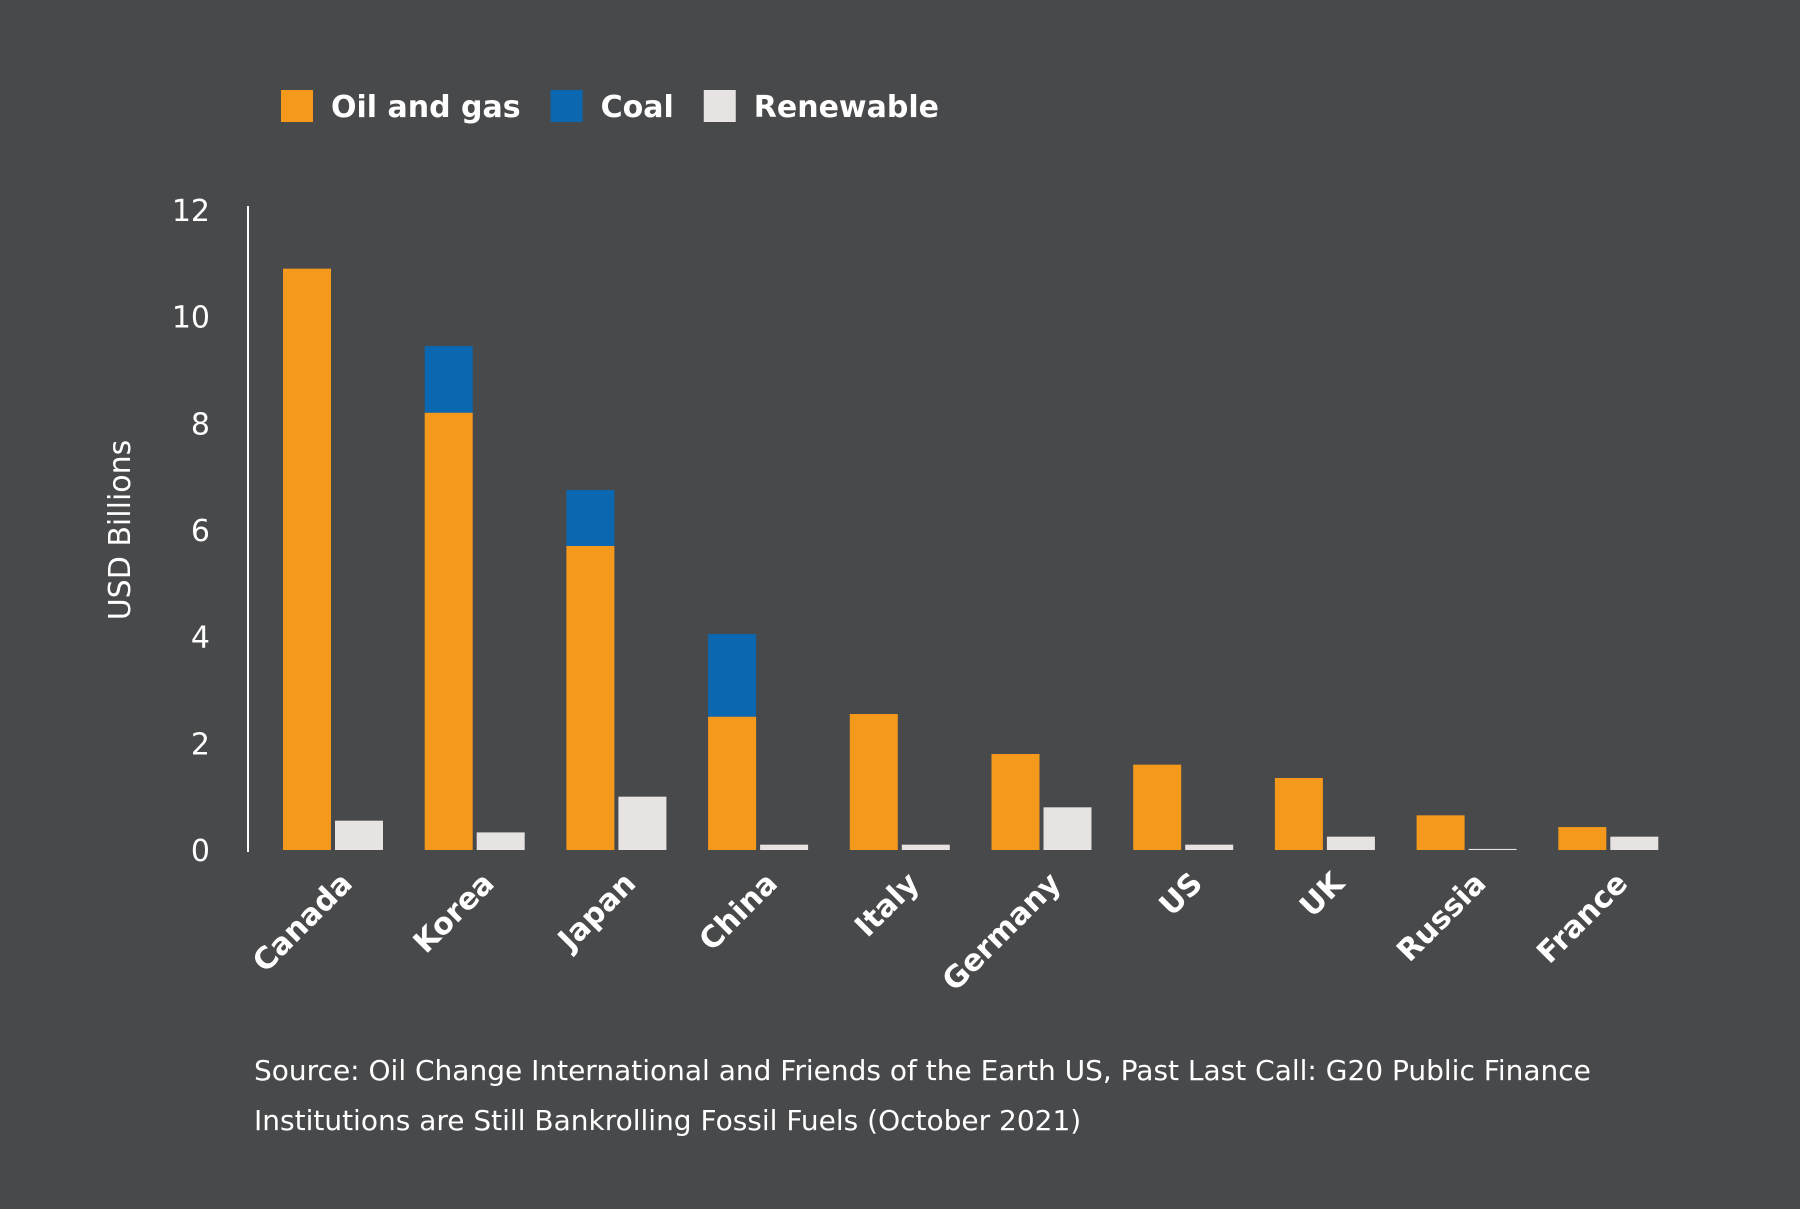 The width and height of the screenshot is (1800, 1209). What do you see at coordinates (1441, 917) in the screenshot?
I see `x-tick-label-russia: Russia` at bounding box center [1441, 917].